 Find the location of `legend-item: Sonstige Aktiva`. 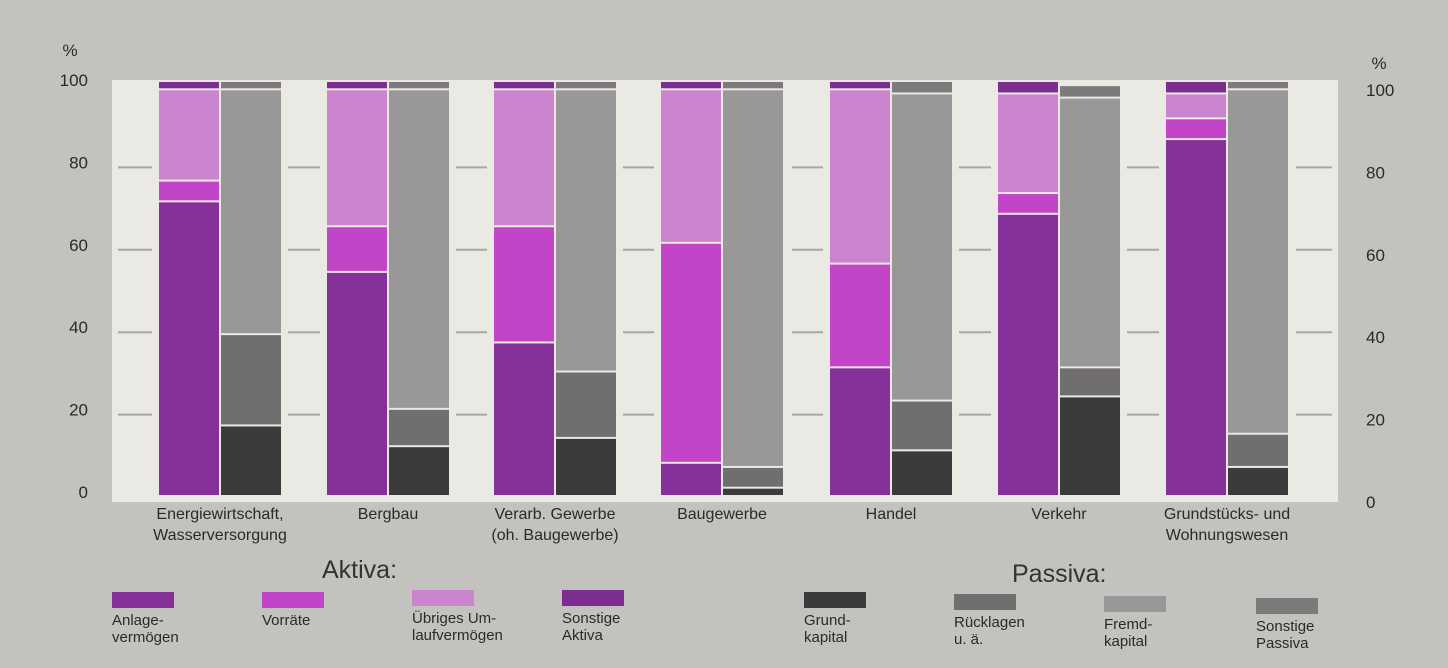

legend-item: Sonstige Aktiva is located at coordinates (632, 617).